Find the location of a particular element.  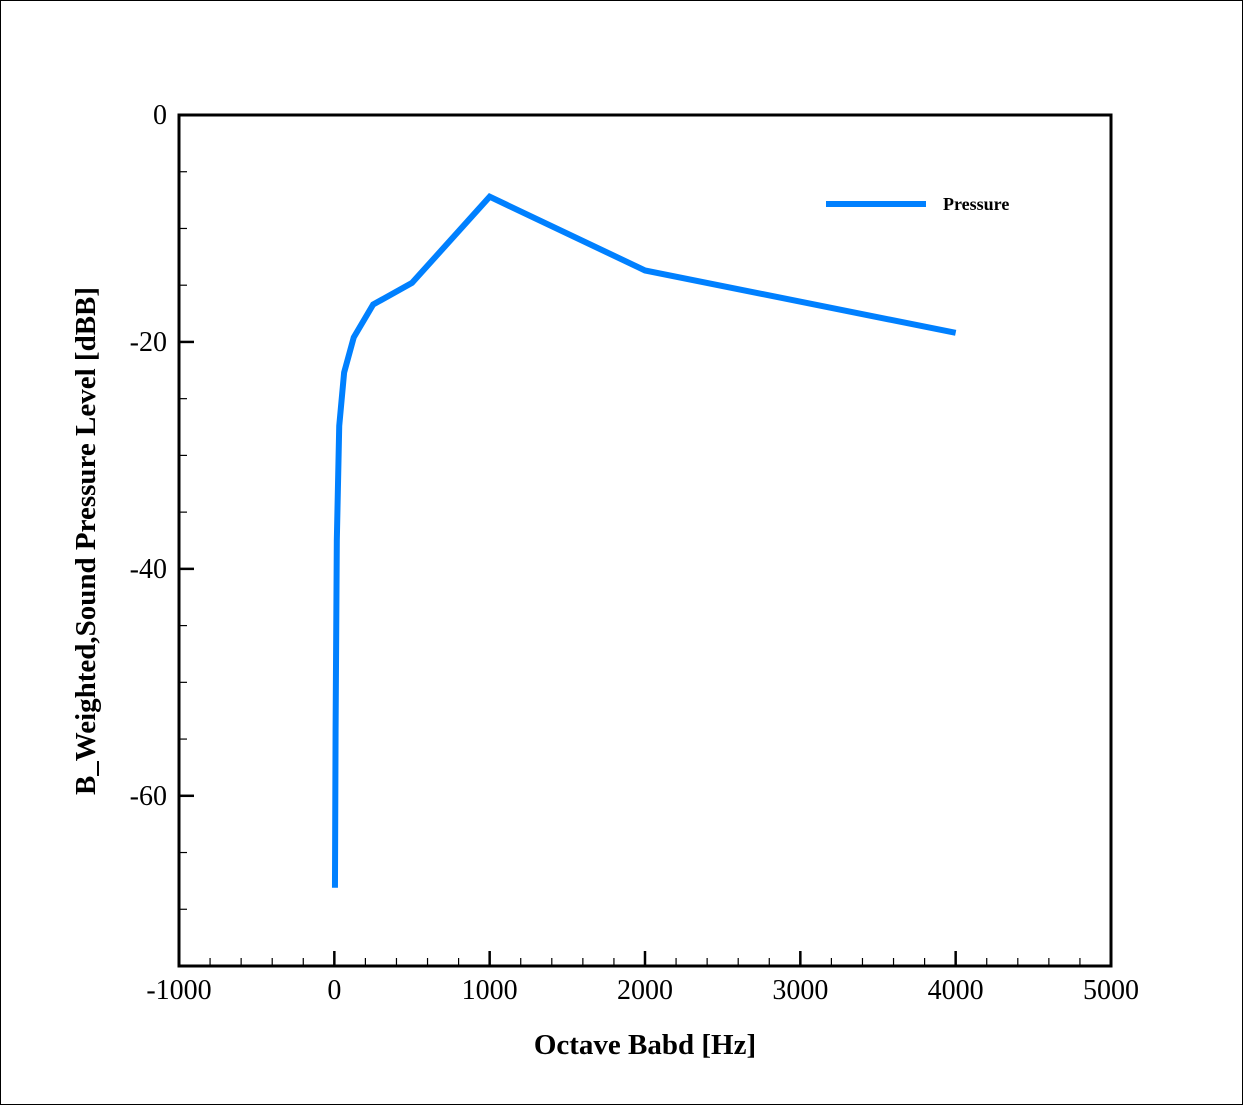

y-axis-label: B_Weighted,Sound Pressure Level [dBB] is located at coordinates (86, 541).